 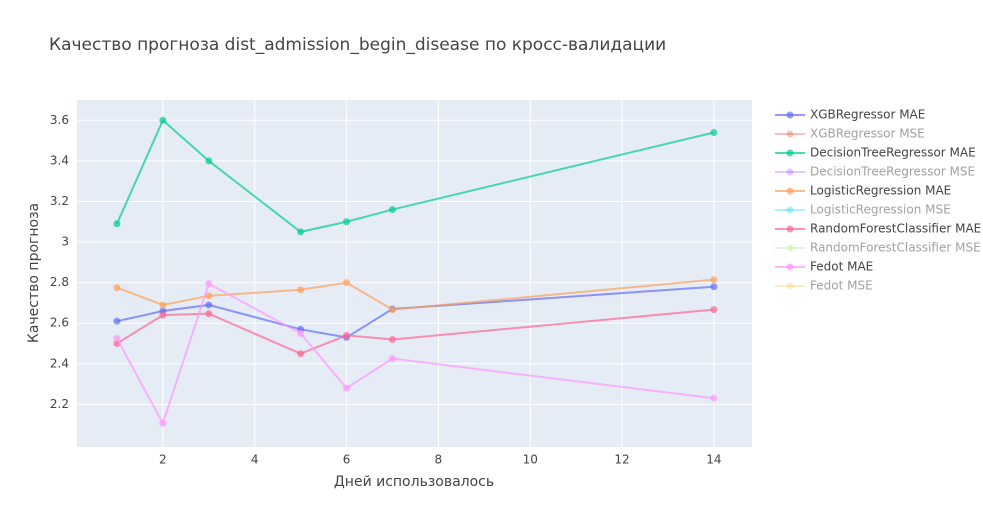 I want to click on y-tick-label: 2.2, so click(x=59, y=404).